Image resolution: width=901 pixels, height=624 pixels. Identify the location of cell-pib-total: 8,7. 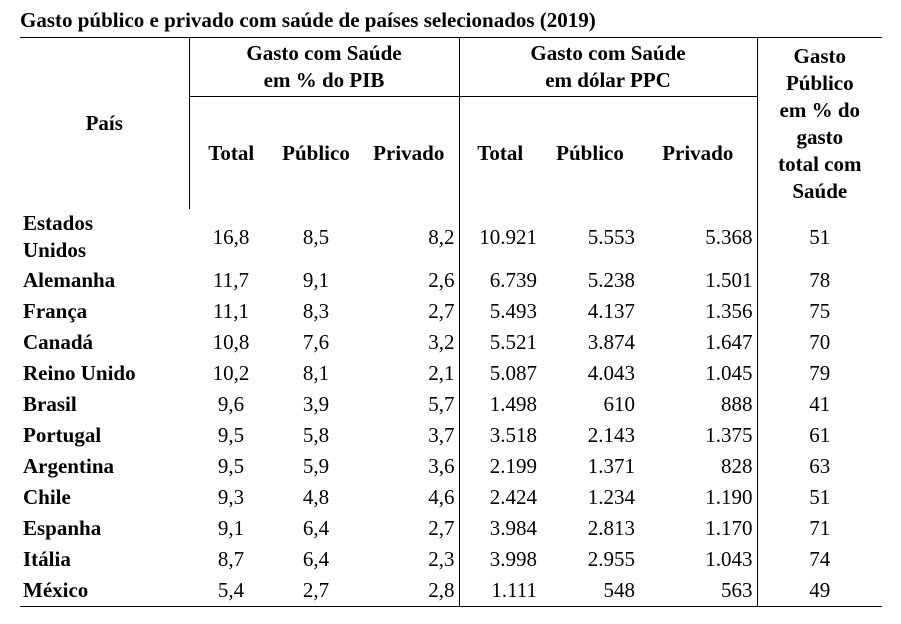
(231, 559).